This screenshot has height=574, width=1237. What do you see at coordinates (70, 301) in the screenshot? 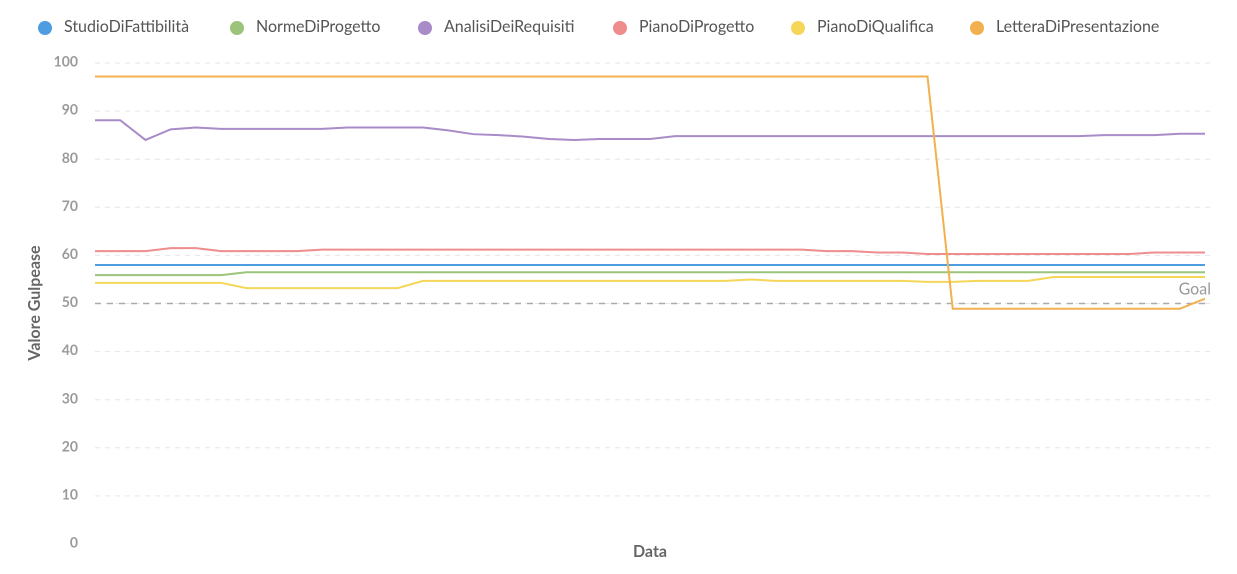
I see `y-tick-label: 50` at bounding box center [70, 301].